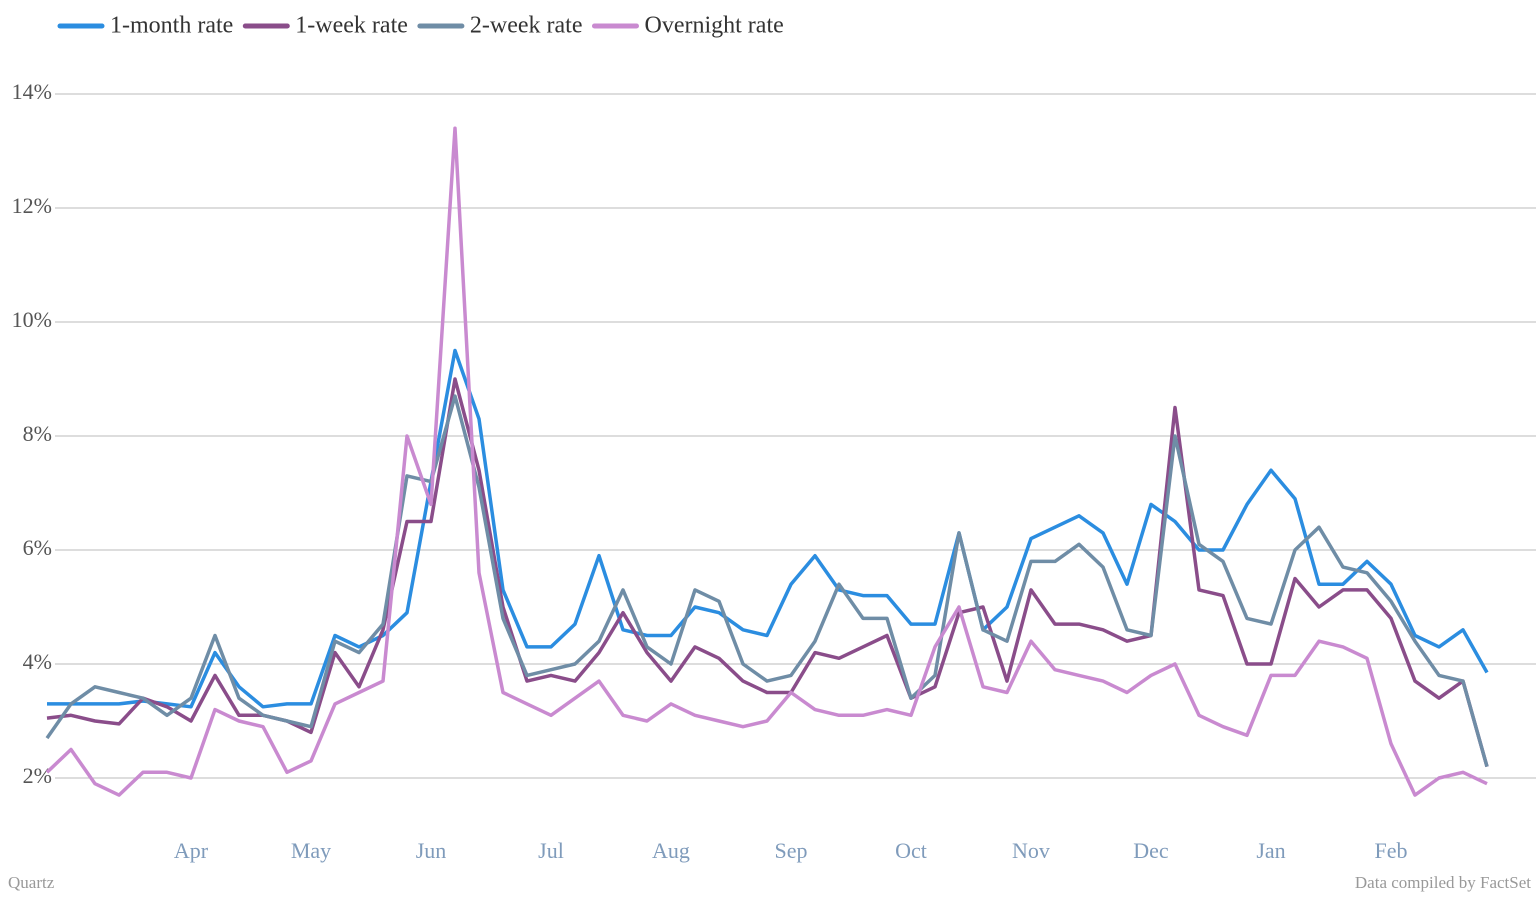  What do you see at coordinates (1031, 850) in the screenshot?
I see `x-tick-label: Nov` at bounding box center [1031, 850].